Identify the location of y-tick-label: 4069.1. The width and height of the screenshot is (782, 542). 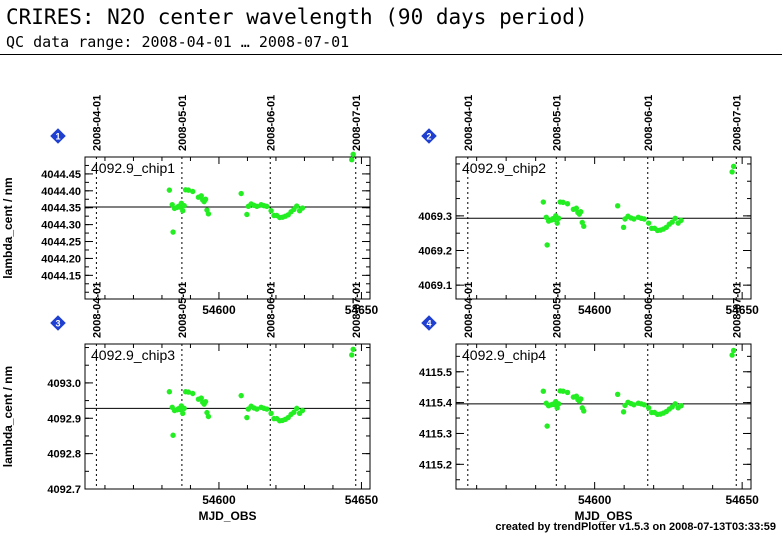
(435, 286).